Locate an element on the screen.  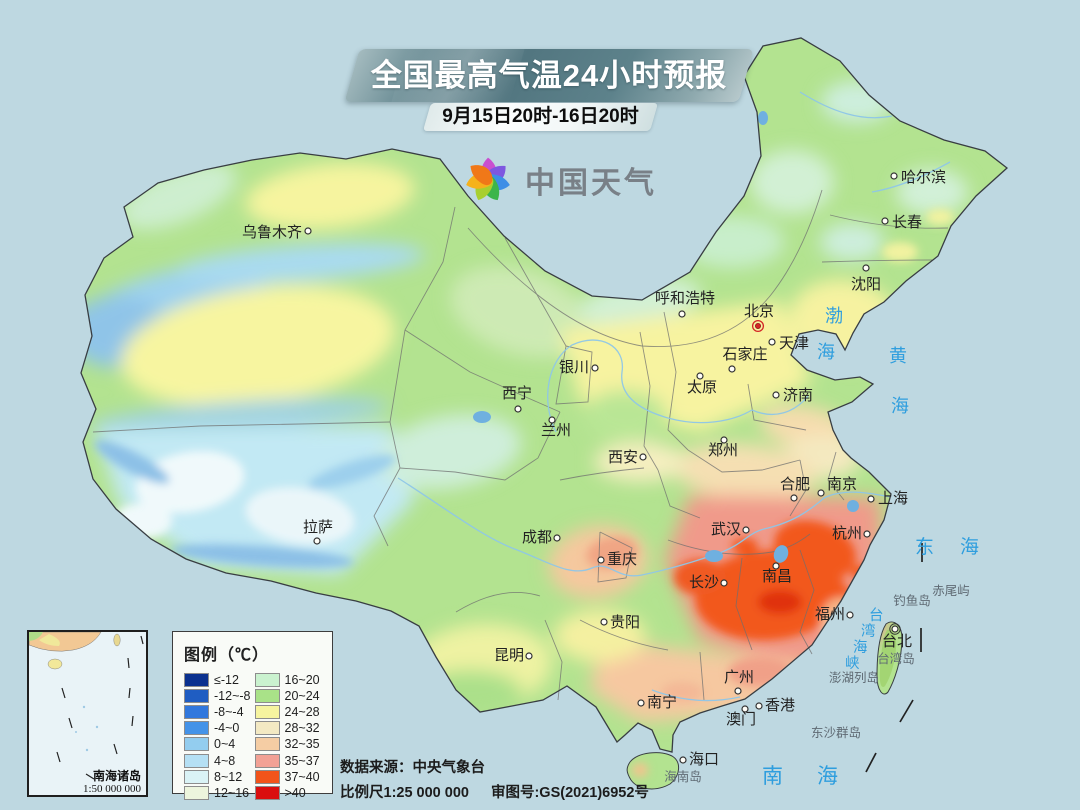
legend-item: 0~4 is located at coordinates (219, 744).